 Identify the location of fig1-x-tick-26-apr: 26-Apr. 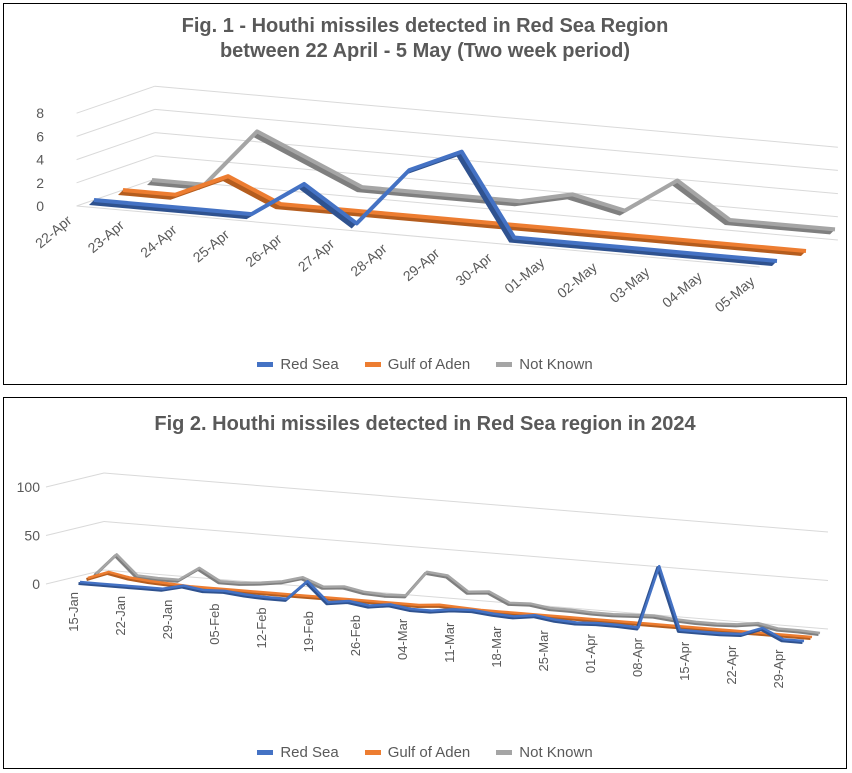
(263, 250).